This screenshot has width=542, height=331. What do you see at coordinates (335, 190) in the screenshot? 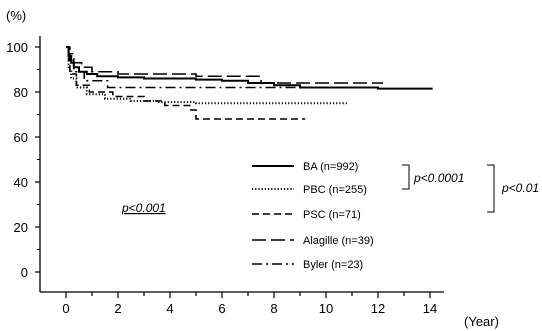
I see `legend-label: PBC (n=255)` at bounding box center [335, 190].